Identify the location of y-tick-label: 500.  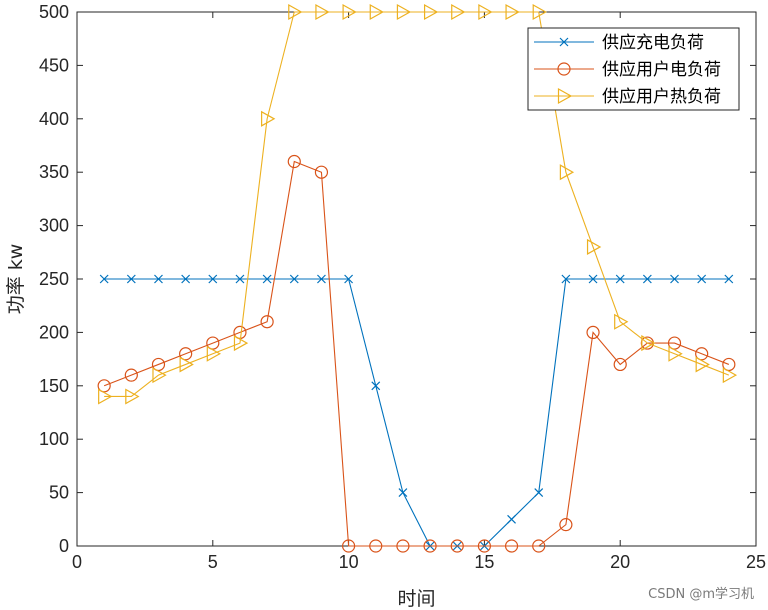
(54, 12).